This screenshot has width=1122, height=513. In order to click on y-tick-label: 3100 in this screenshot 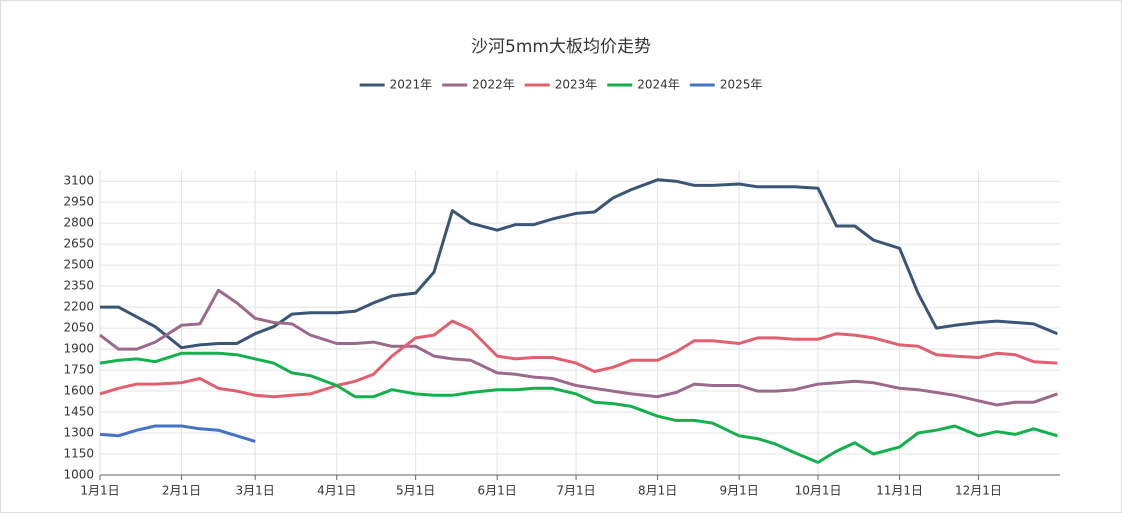, I will do `click(78, 181)`.